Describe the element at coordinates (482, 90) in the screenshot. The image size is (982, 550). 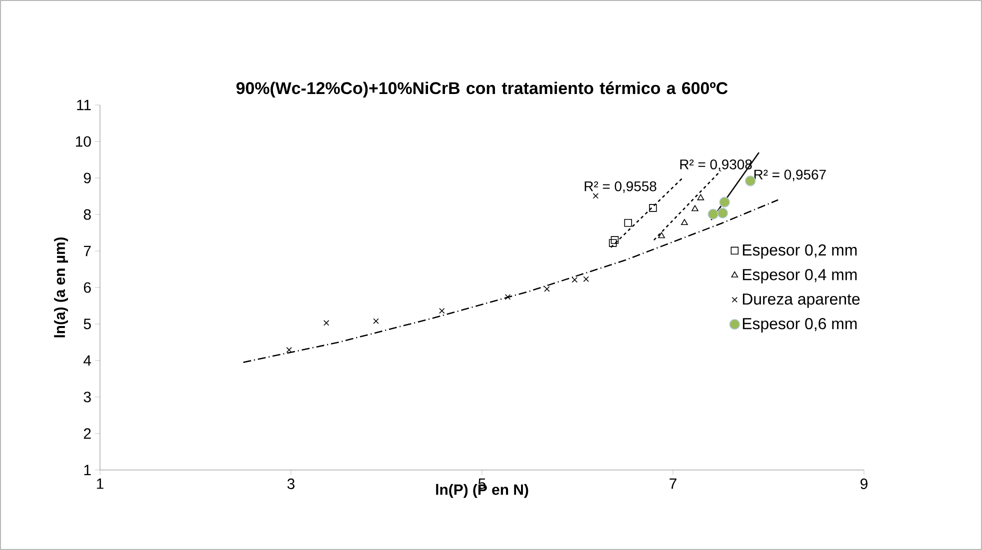
I see `chart-title: 90%(Wc-12%Co)+10%NiCrB con tratamiento térmico a 600ºC` at that location.